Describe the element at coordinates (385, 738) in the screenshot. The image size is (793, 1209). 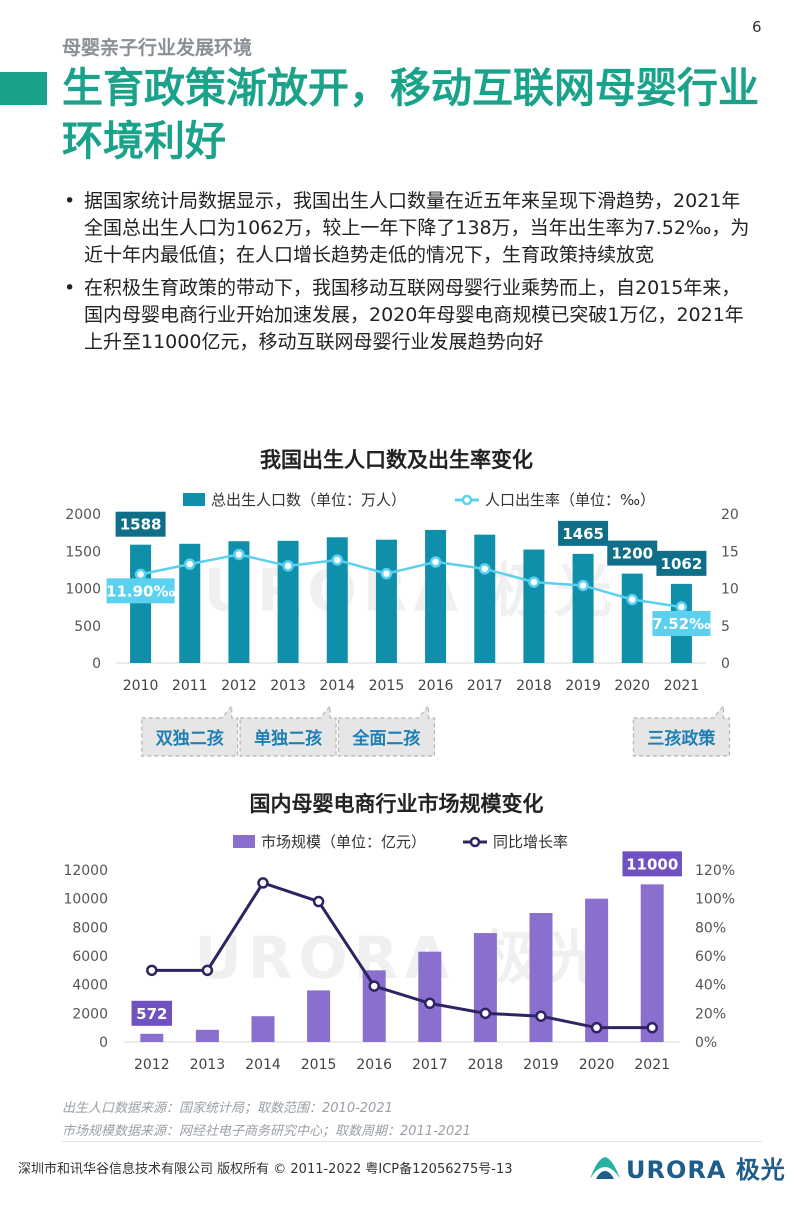
I see `policy-callout-label: 全面二孩` at that location.